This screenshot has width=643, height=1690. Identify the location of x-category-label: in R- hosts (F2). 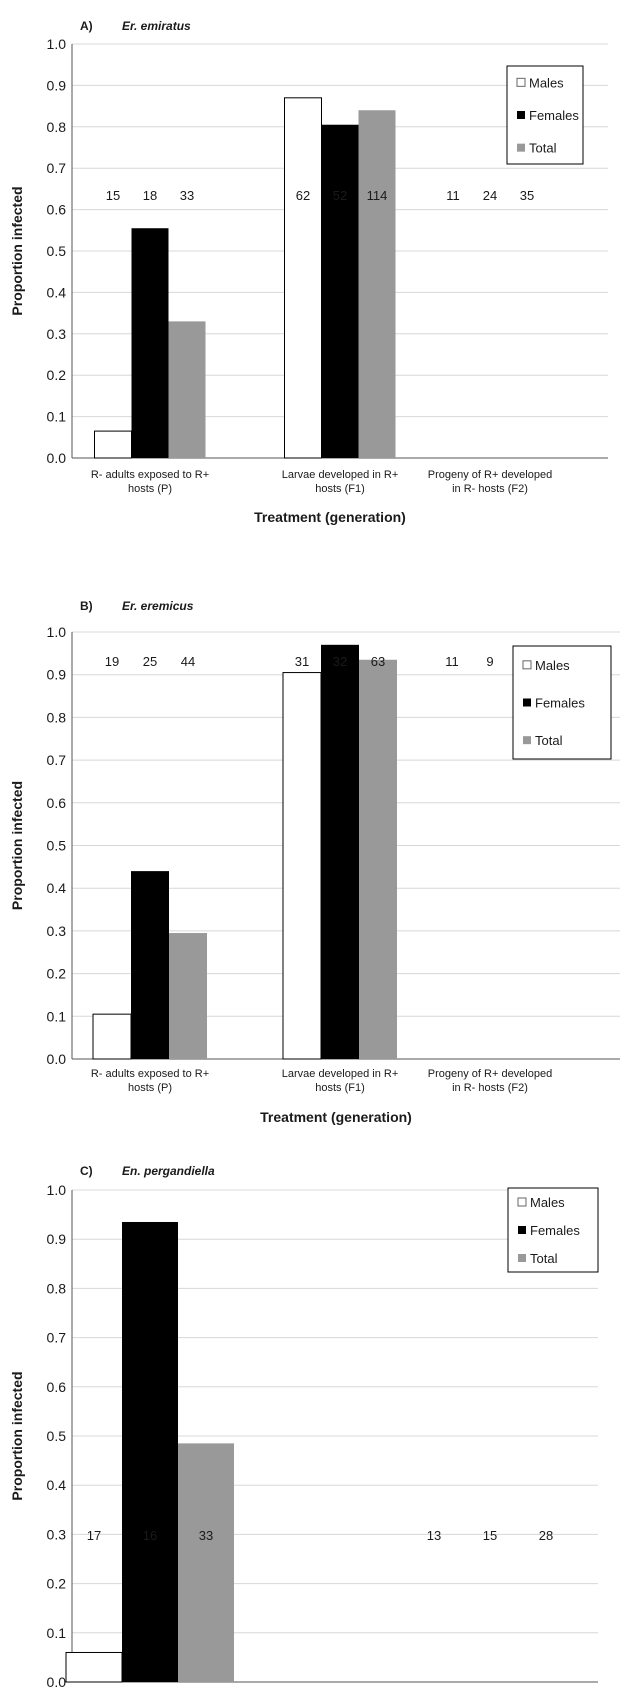
(490, 489).